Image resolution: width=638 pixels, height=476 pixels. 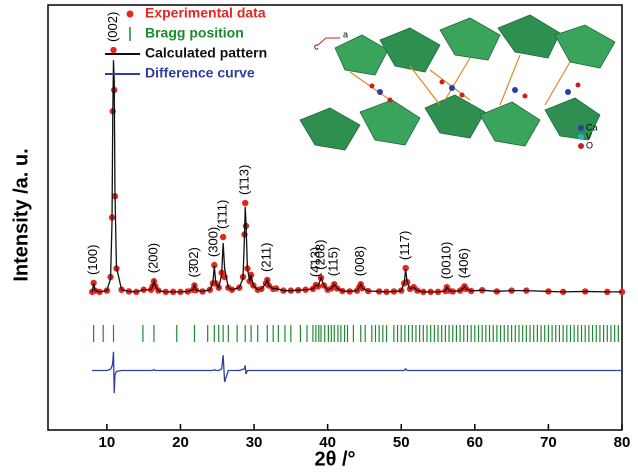 What do you see at coordinates (266, 257) in the screenshot?
I see `peak-label: (211)` at bounding box center [266, 257].